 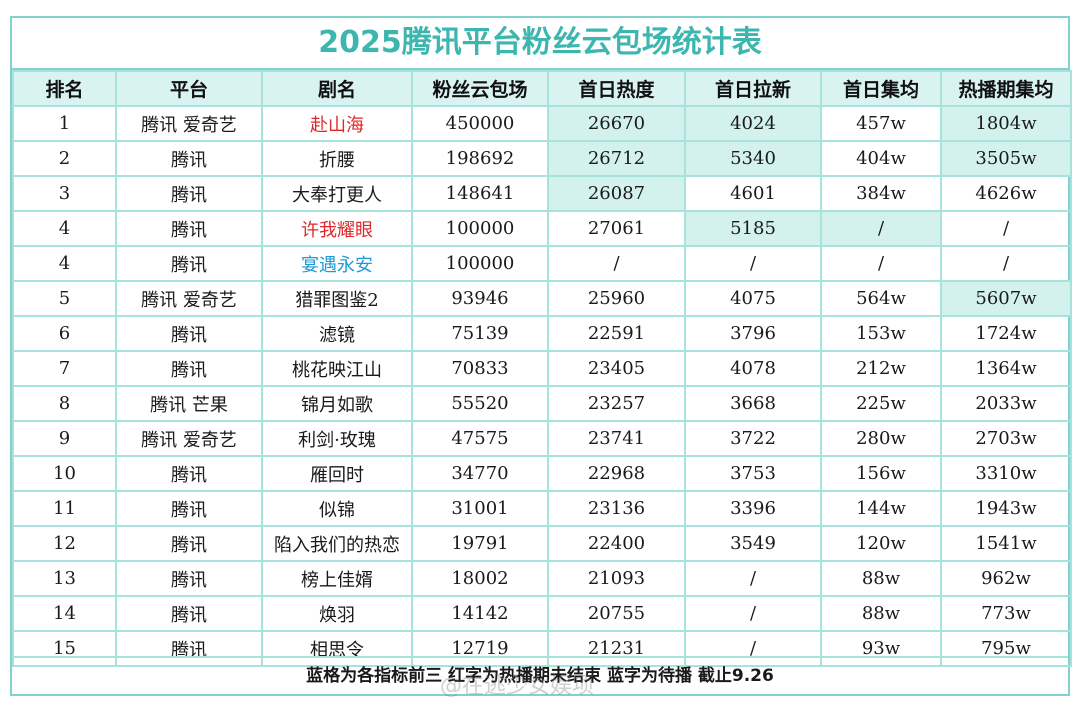 I want to click on cell-title: 许我耀眼, so click(x=337, y=228).